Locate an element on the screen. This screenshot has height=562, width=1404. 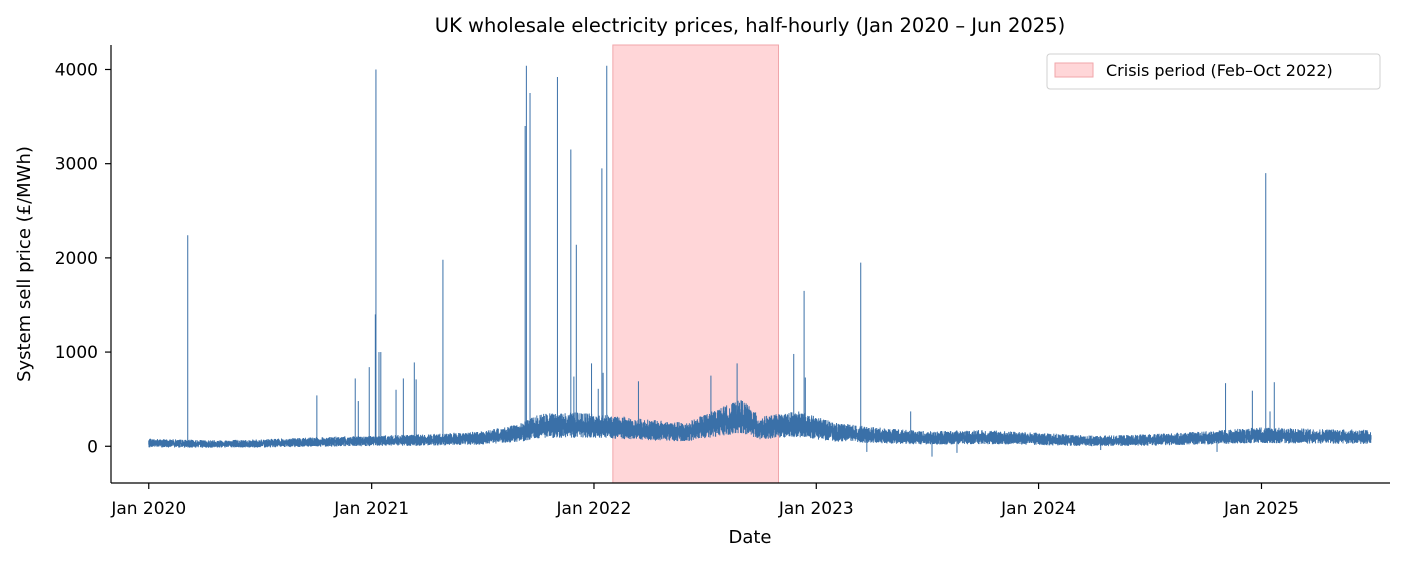
legend-box is located at coordinates (1213, 71).